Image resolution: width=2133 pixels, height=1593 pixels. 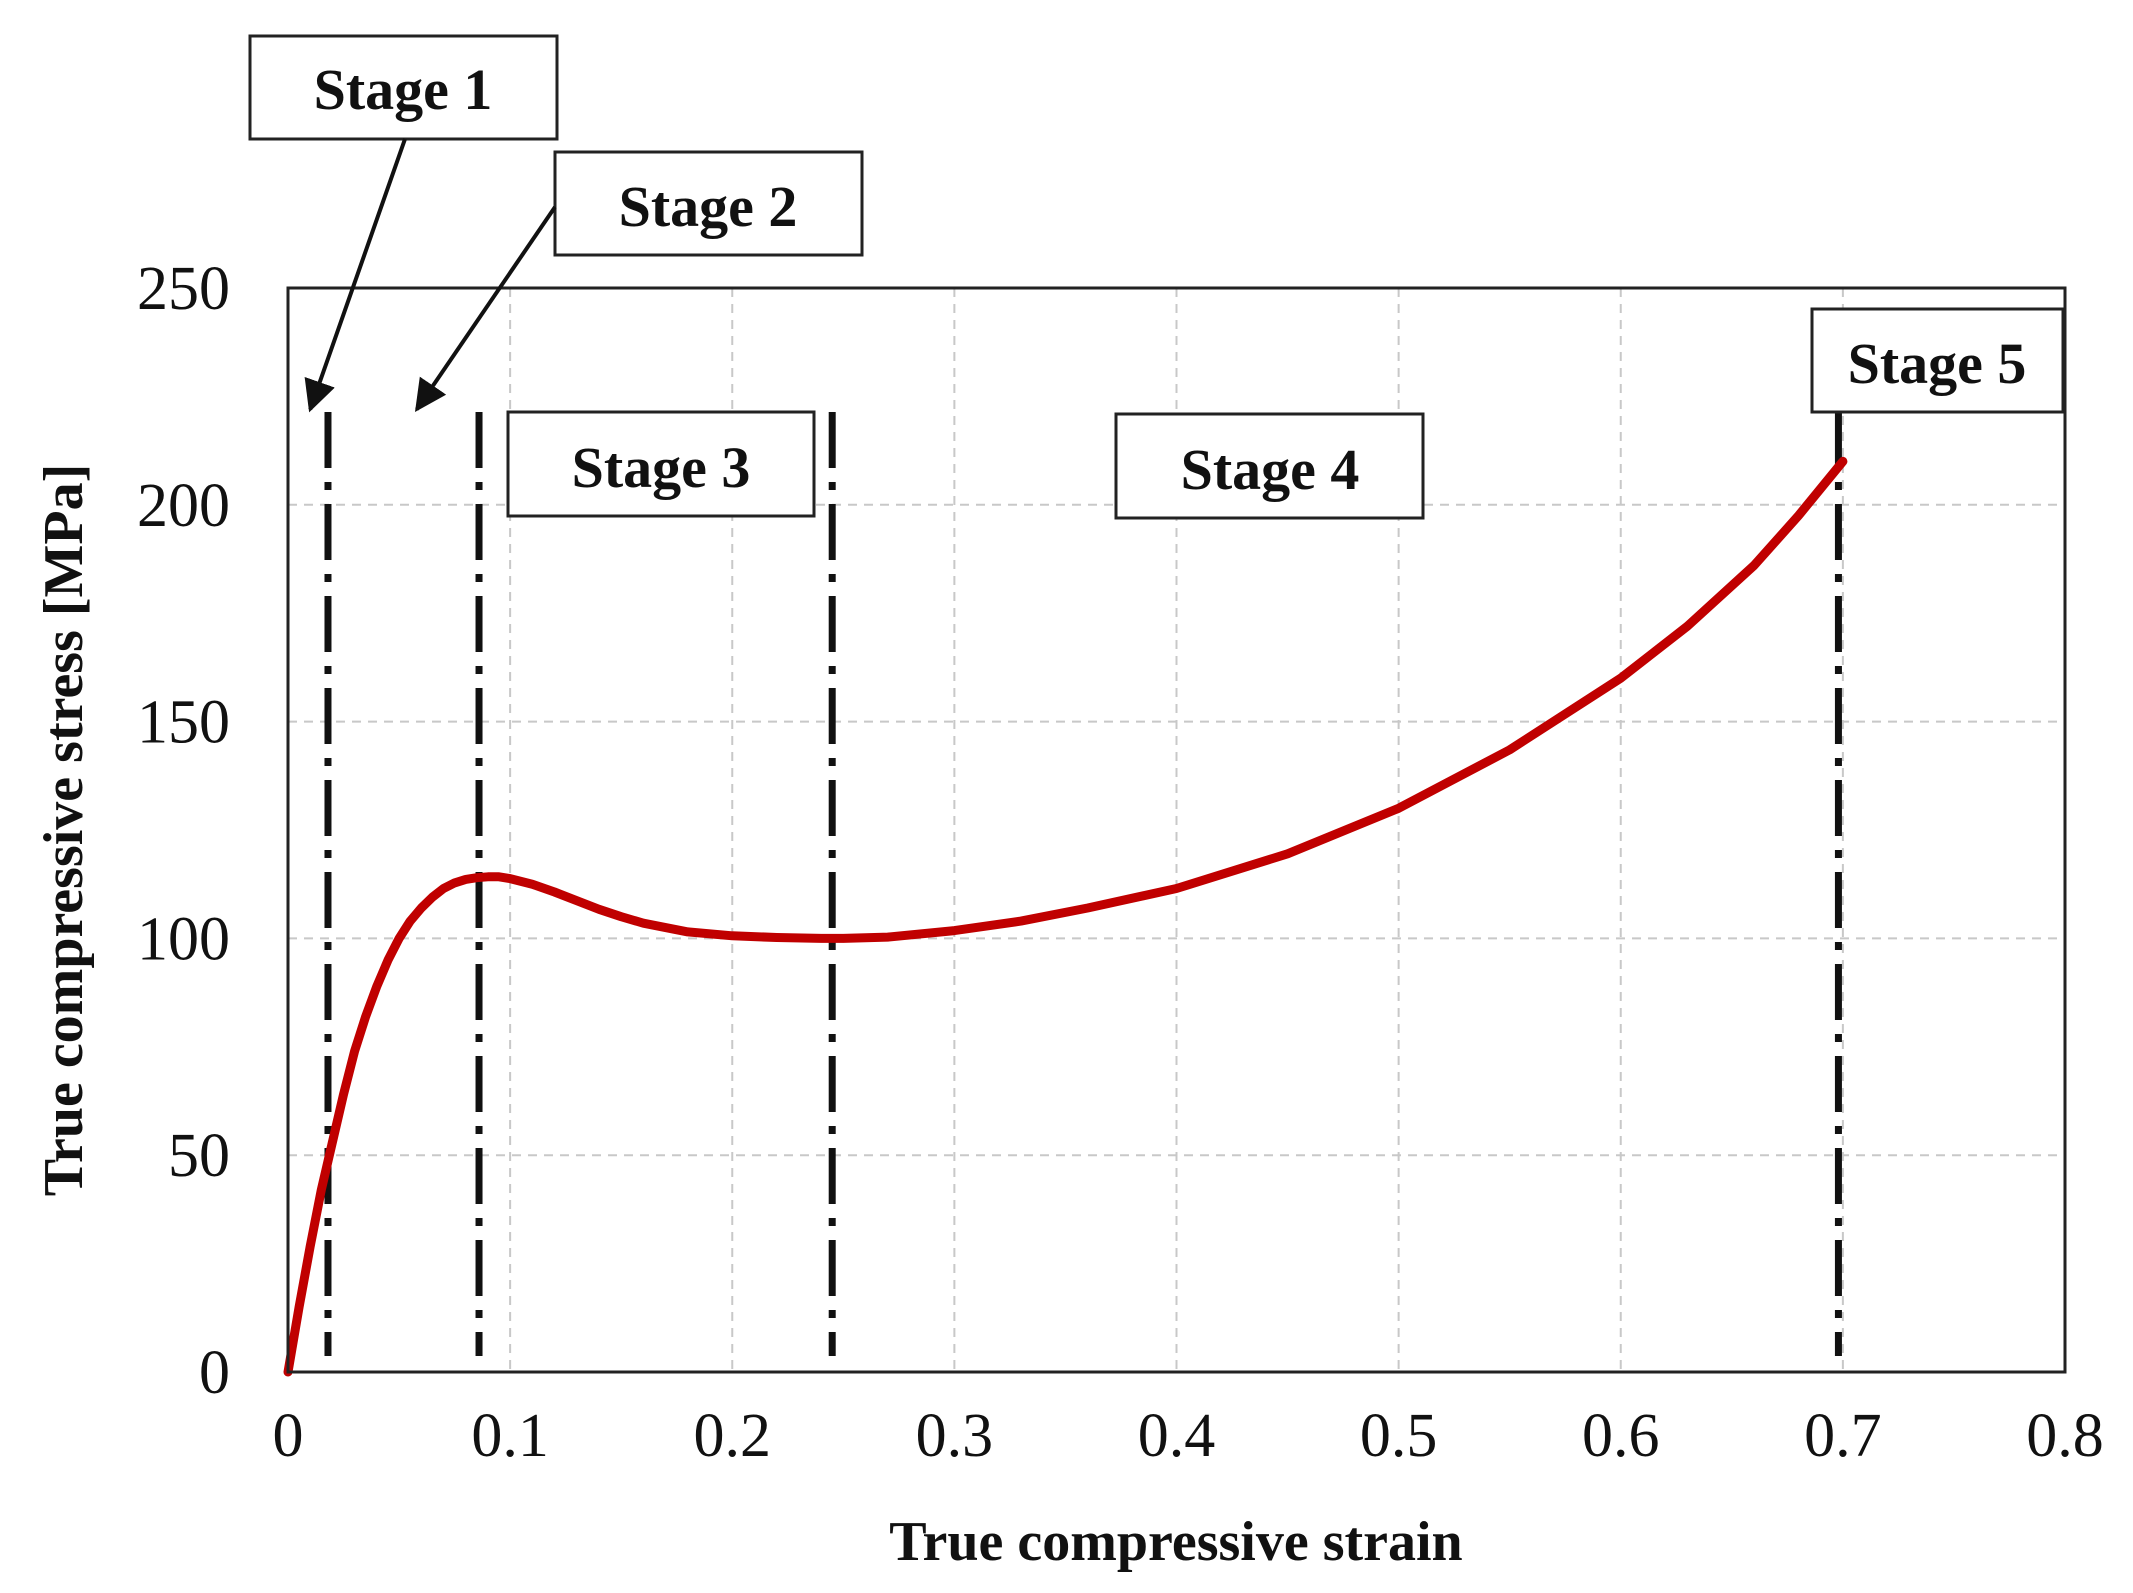 What do you see at coordinates (1843, 1436) in the screenshot?
I see `x-tick-label: 0.7` at bounding box center [1843, 1436].